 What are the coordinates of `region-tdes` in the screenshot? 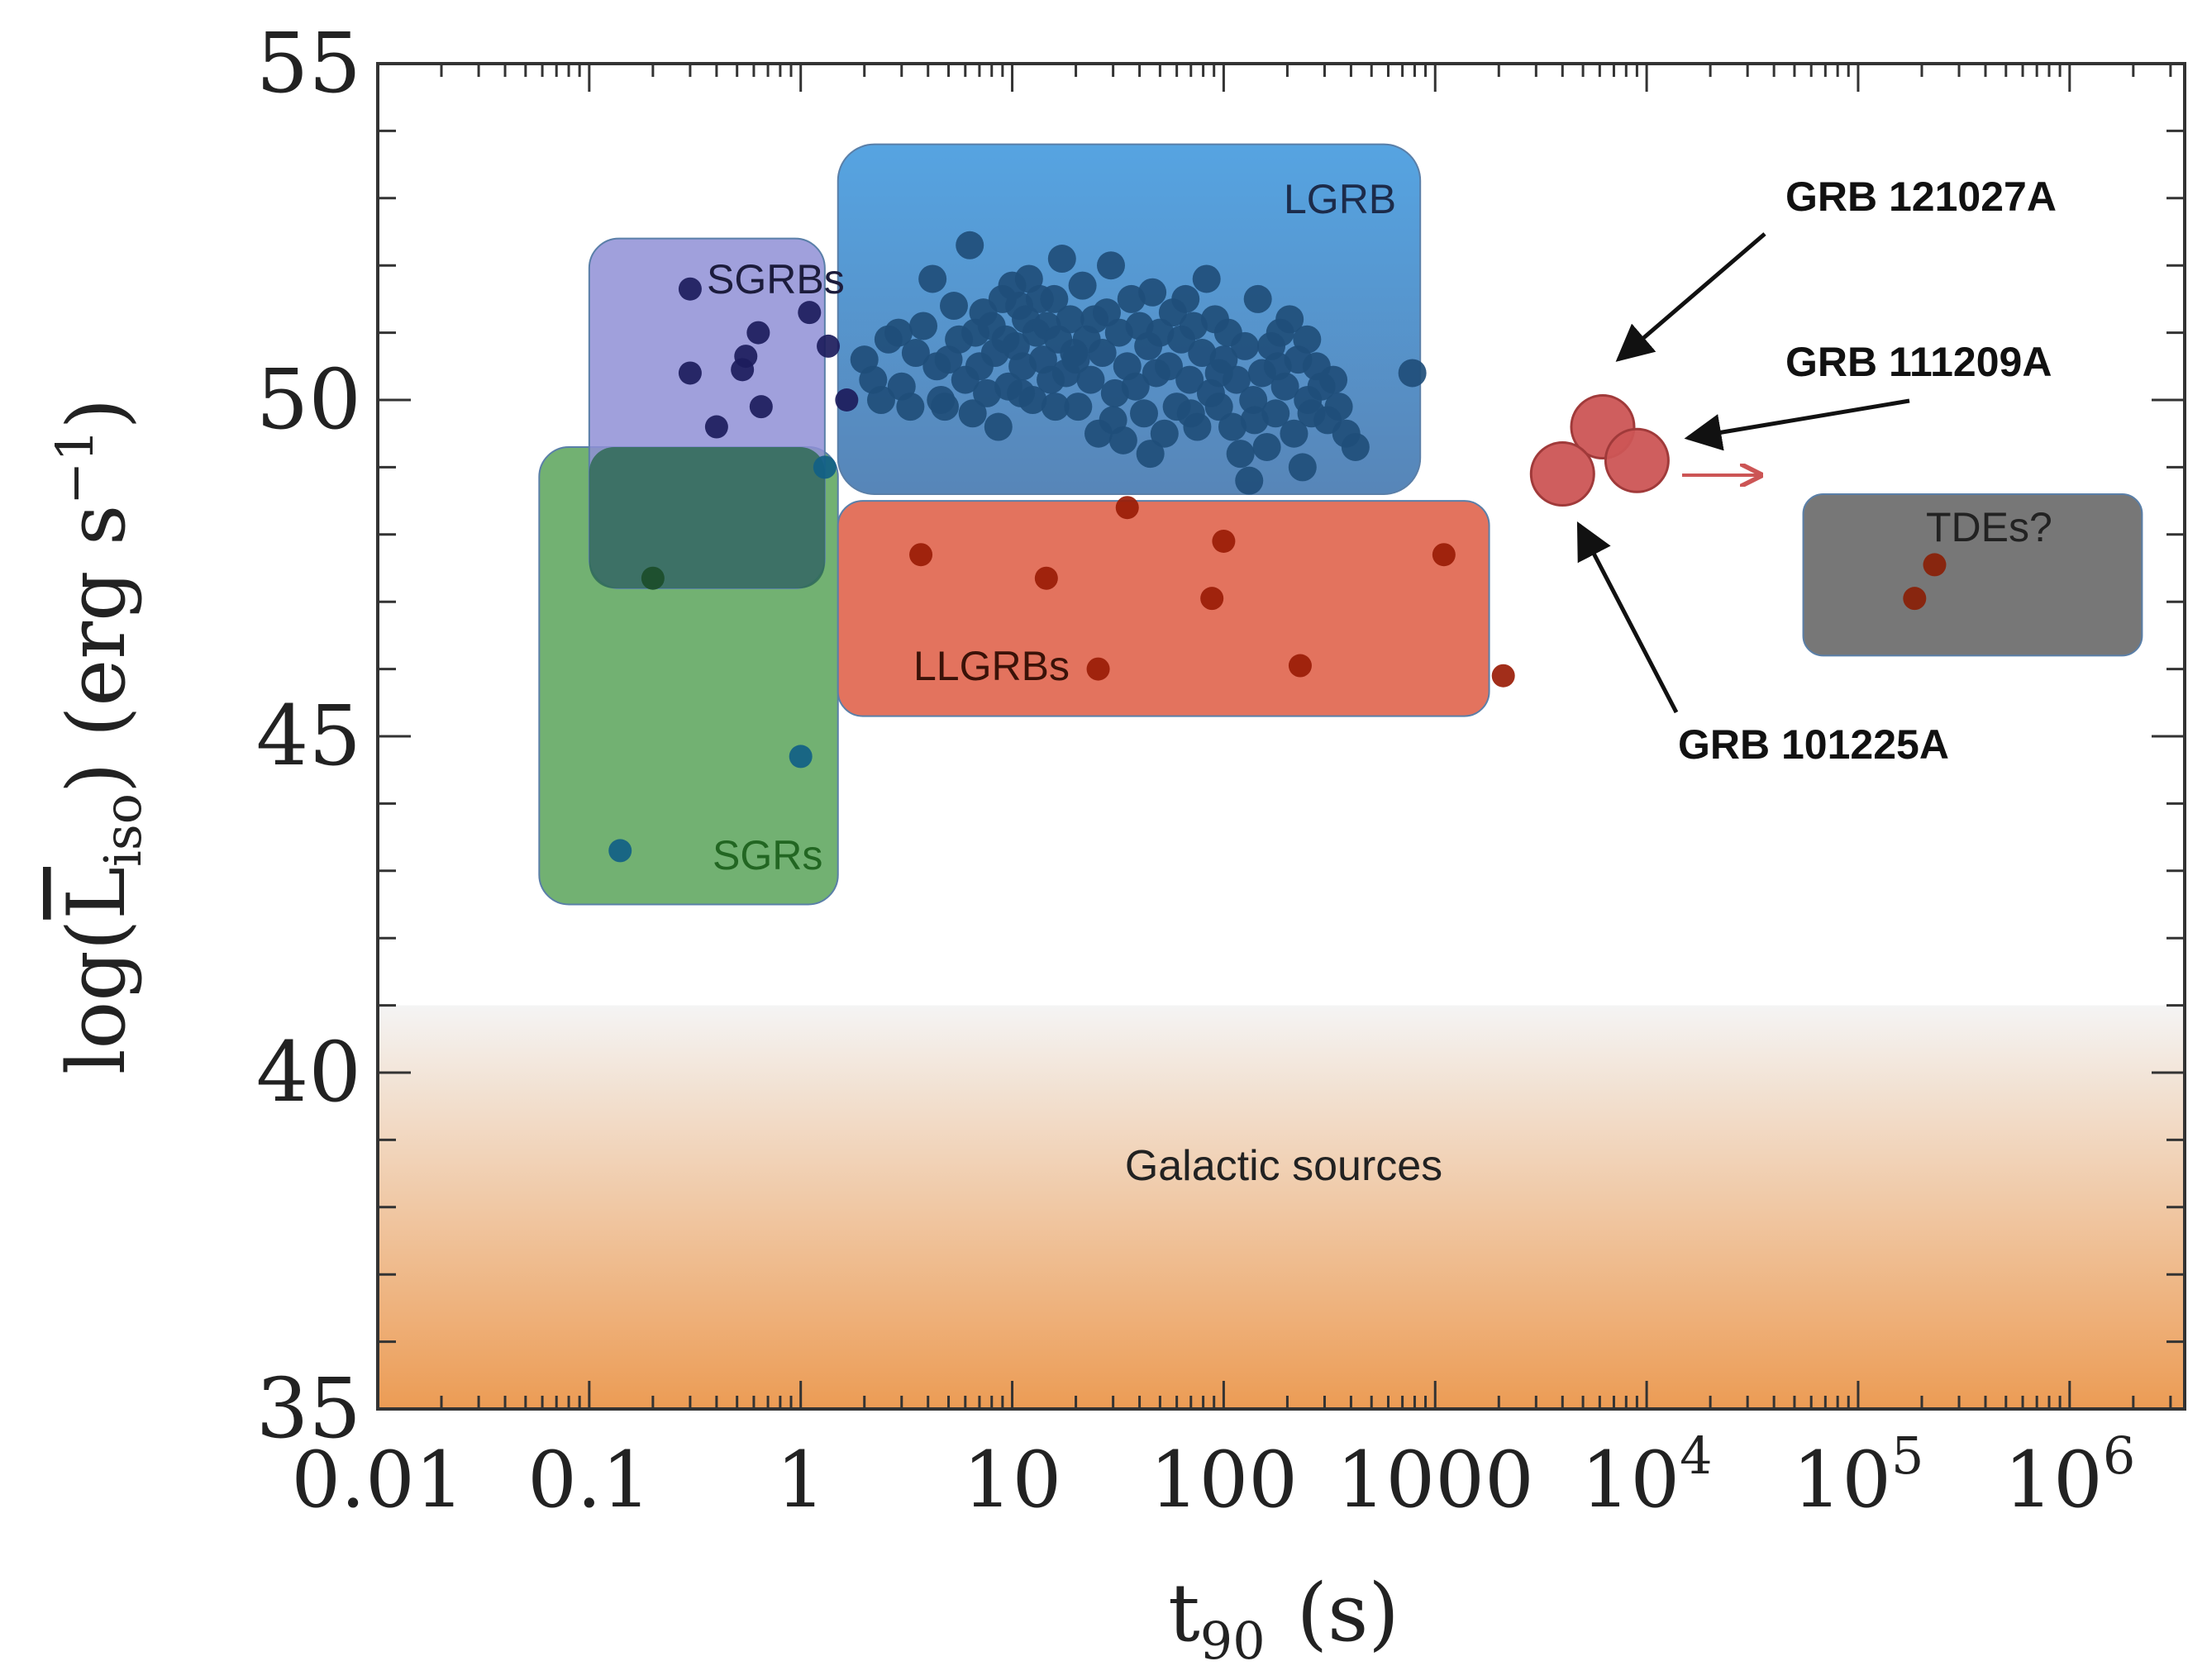 It's located at (1972, 575).